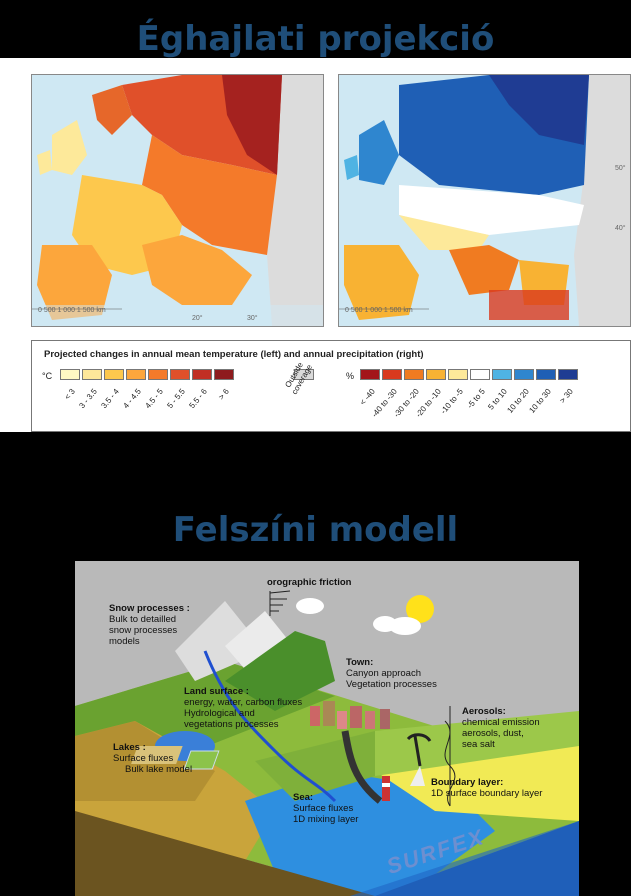  What do you see at coordinates (197, 318) in the screenshot?
I see `longitude-label-20: 20°` at bounding box center [197, 318].